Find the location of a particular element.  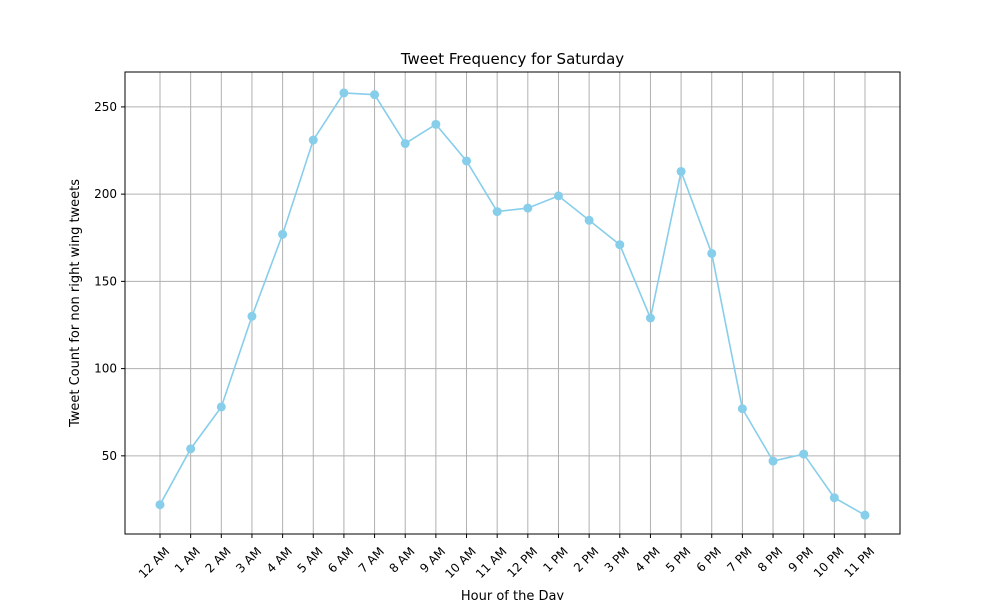

x-tick-label: 3 AM is located at coordinates (248, 559).